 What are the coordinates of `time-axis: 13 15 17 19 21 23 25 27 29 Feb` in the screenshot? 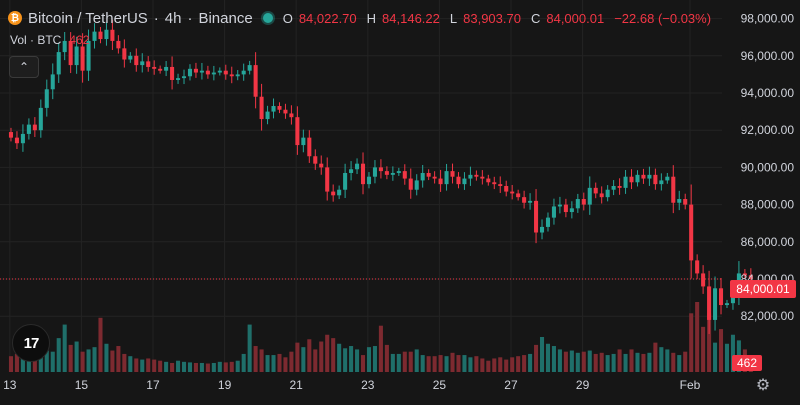 It's located at (352, 385).